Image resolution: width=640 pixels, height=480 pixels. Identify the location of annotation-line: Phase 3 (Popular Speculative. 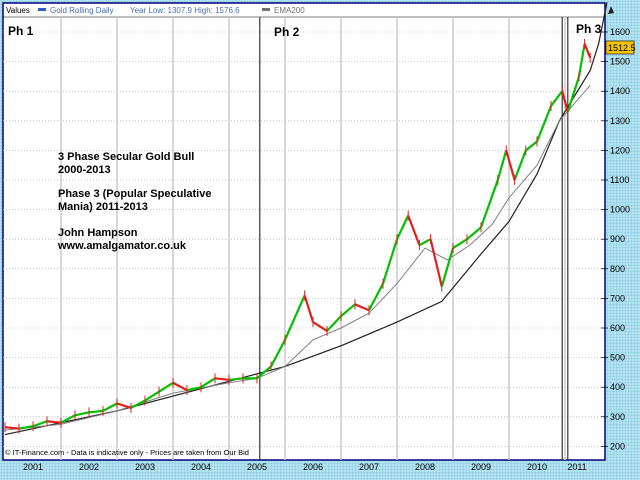
(134, 194).